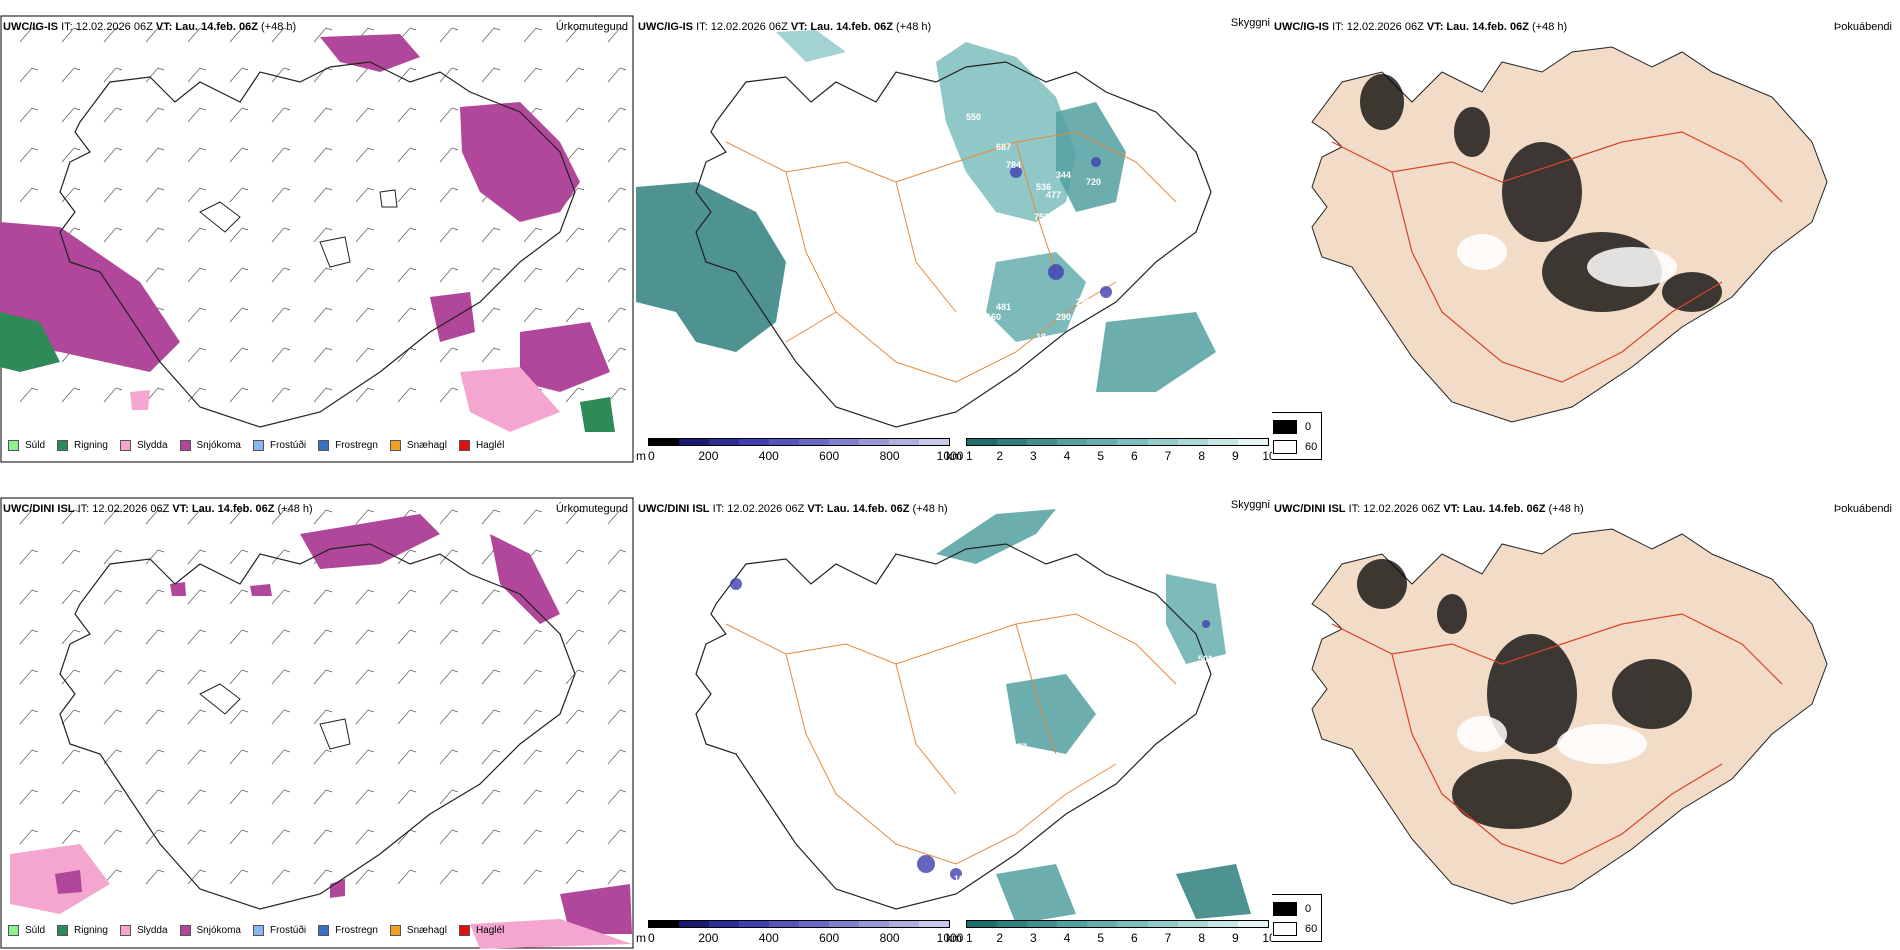 The height and width of the screenshot is (950, 1900). I want to click on precip-legend-item: Haglél, so click(481, 930).